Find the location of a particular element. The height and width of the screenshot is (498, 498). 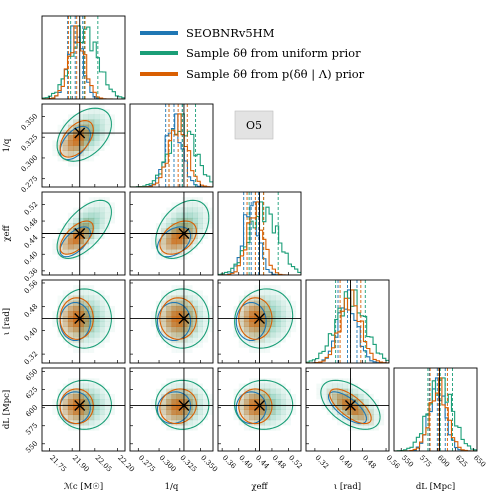

panel-iota-invq is located at coordinates (171, 321).